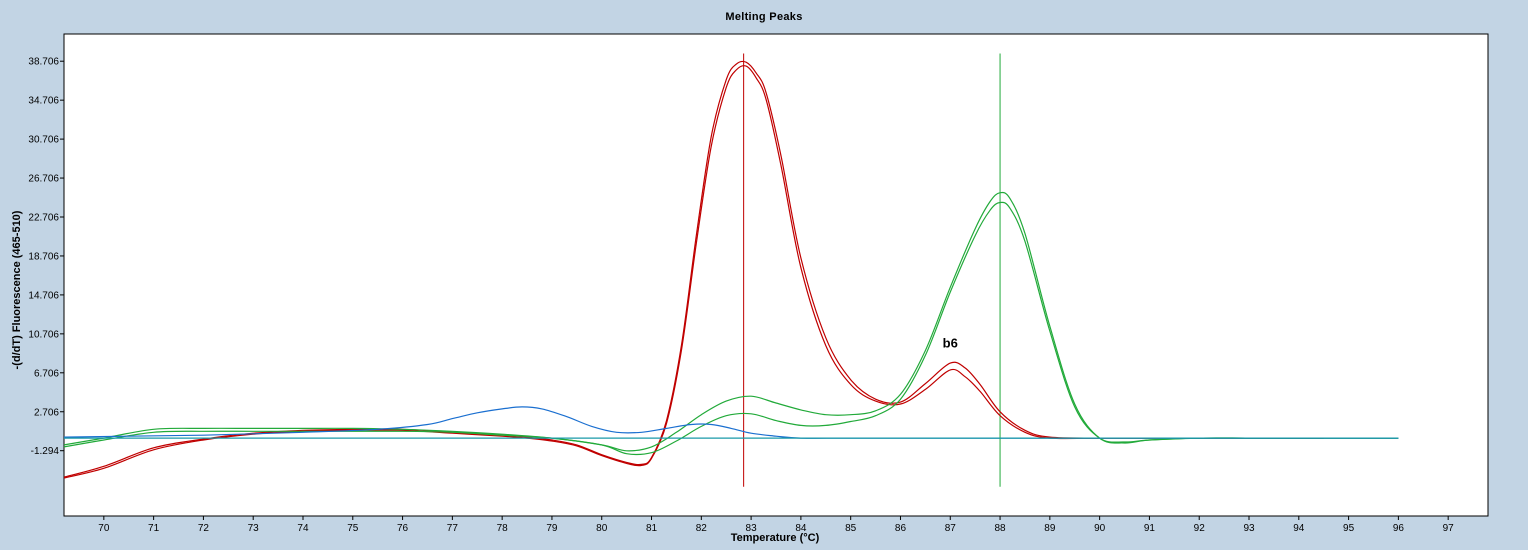 The width and height of the screenshot is (1528, 550). What do you see at coordinates (1399, 528) in the screenshot?
I see `x-tick-label: 96` at bounding box center [1399, 528].